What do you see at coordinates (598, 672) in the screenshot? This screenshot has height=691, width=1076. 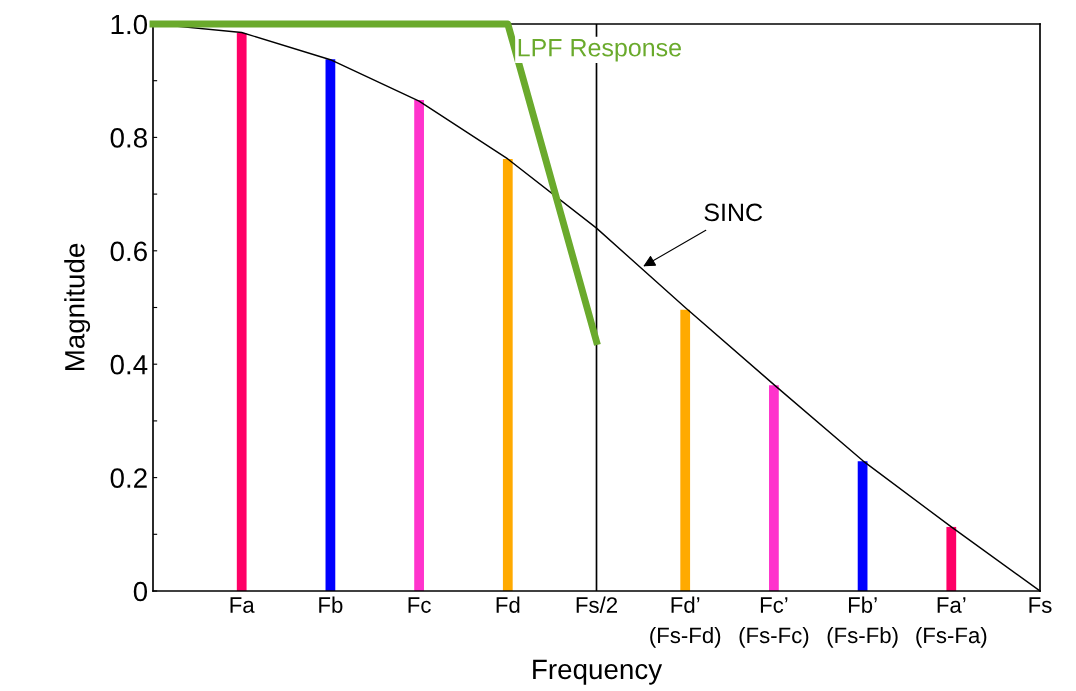 I see `x-axis-title: Frequency` at bounding box center [598, 672].